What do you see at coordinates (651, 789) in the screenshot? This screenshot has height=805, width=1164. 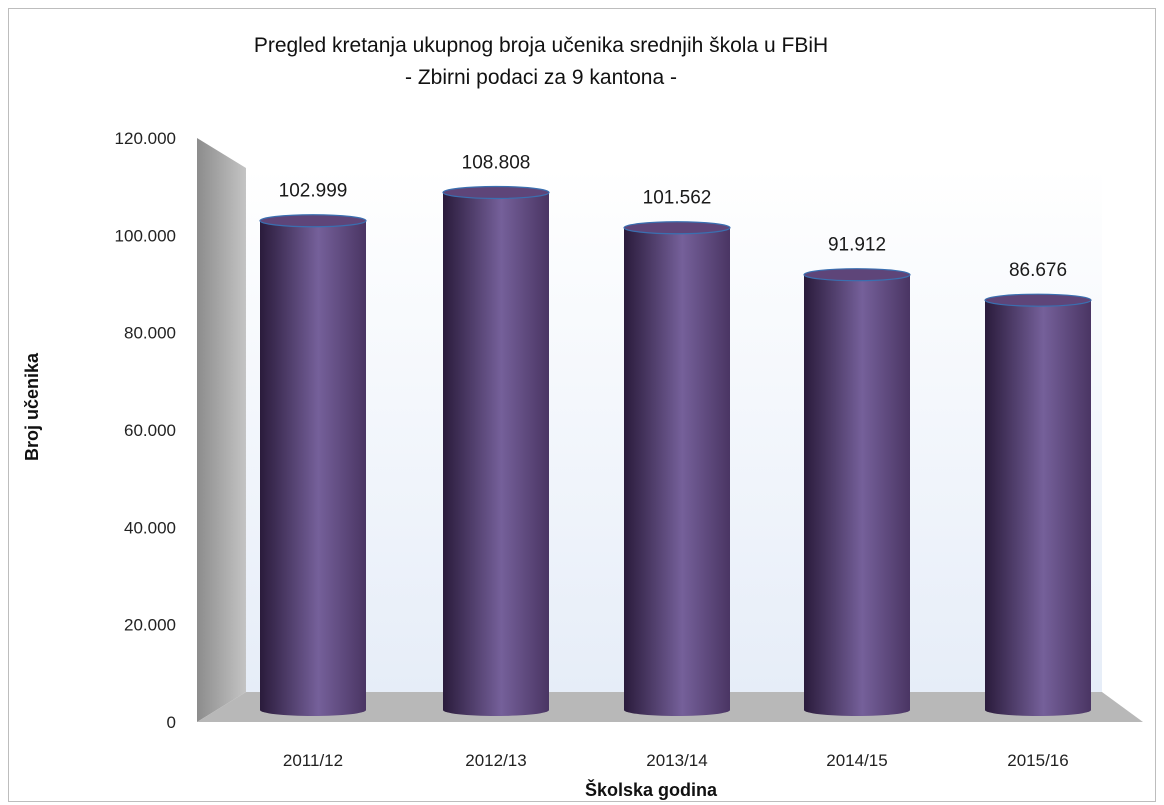 I see `x-axis-title: Školska godina` at bounding box center [651, 789].